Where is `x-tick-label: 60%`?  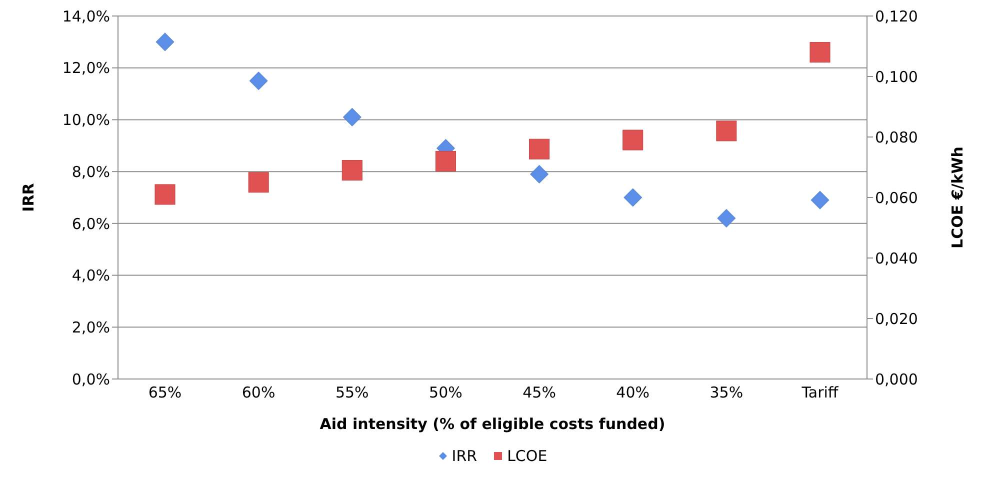 x-tick-label: 60% is located at coordinates (259, 393).